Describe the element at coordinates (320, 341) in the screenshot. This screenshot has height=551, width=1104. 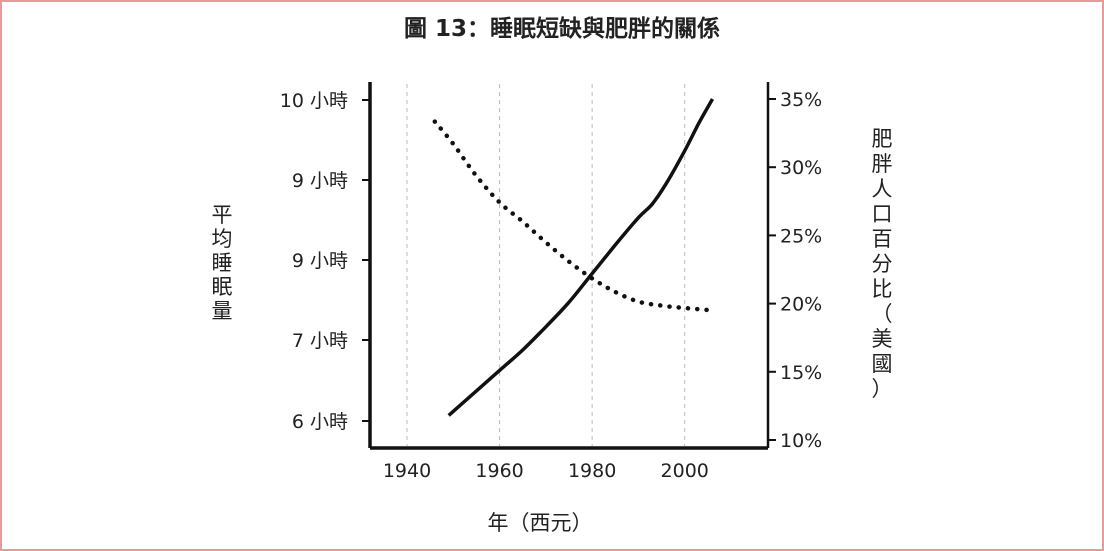
I see `left-tick-label: 7 小時` at that location.